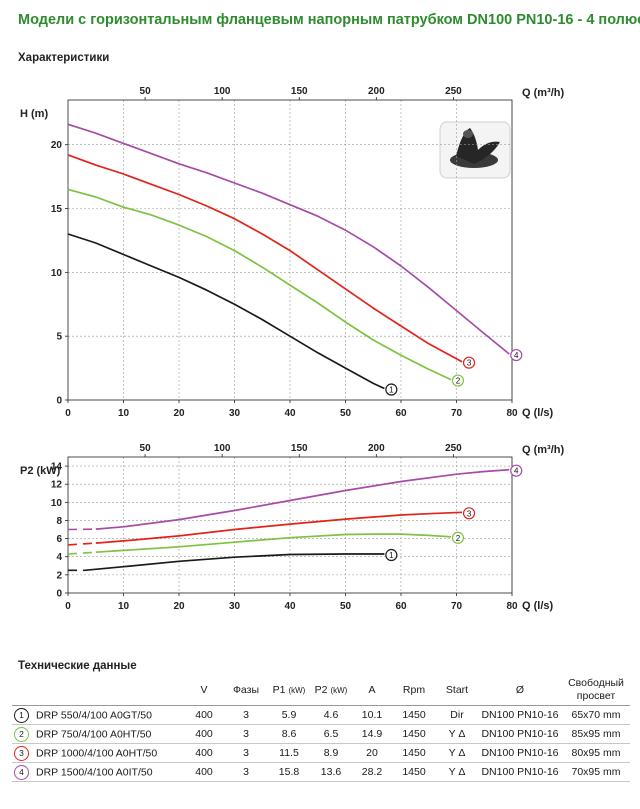 This screenshot has height=809, width=640. I want to click on model-cell: 3 DRP 1000/4/100 A0HT/50, so click(98, 753).